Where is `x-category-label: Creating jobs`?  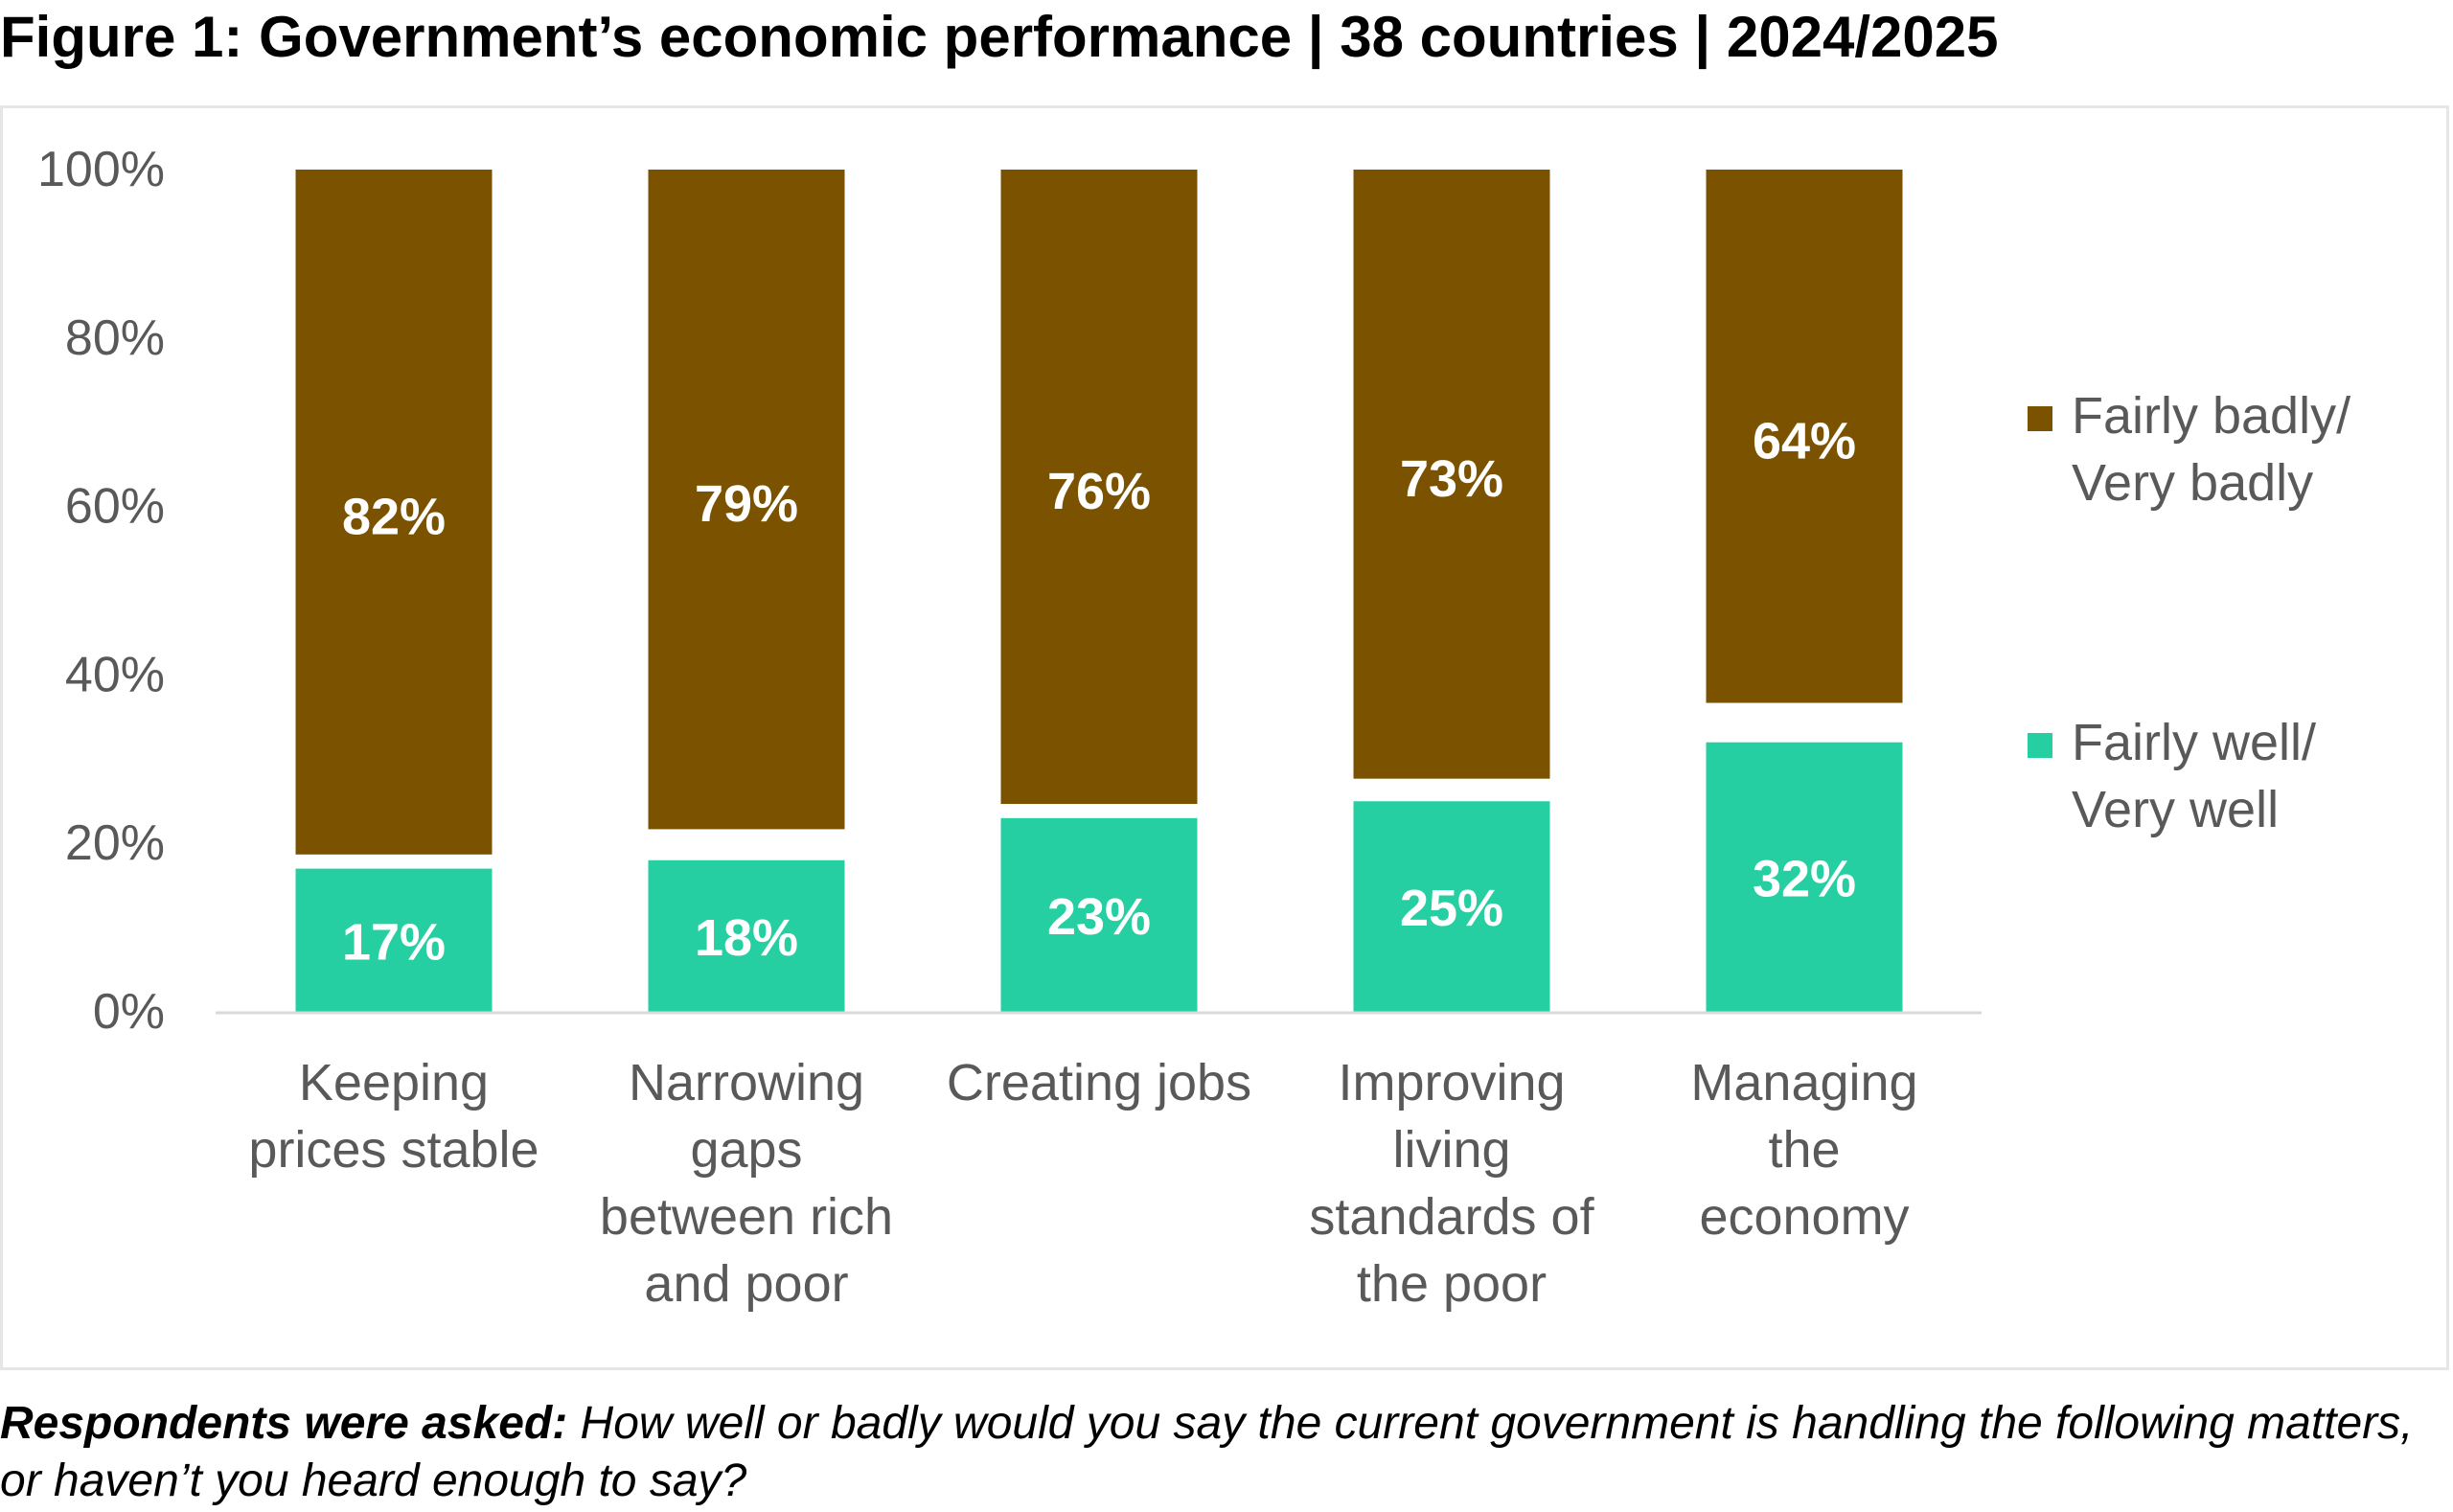
x-category-label: Creating jobs is located at coordinates (1099, 1082).